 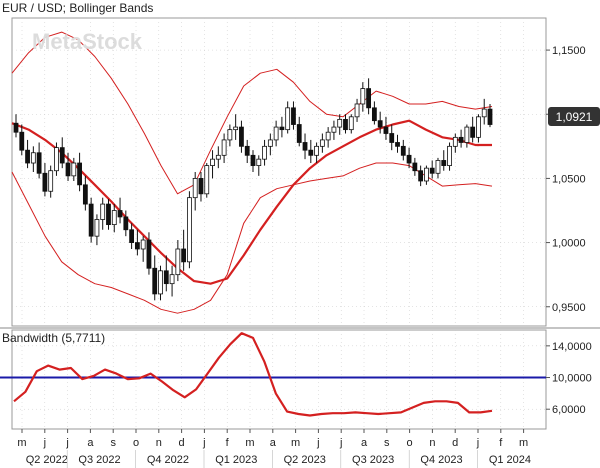 What do you see at coordinates (53, 338) in the screenshot?
I see `bandwidth-title: Bandwidth (5,7711)` at bounding box center [53, 338].